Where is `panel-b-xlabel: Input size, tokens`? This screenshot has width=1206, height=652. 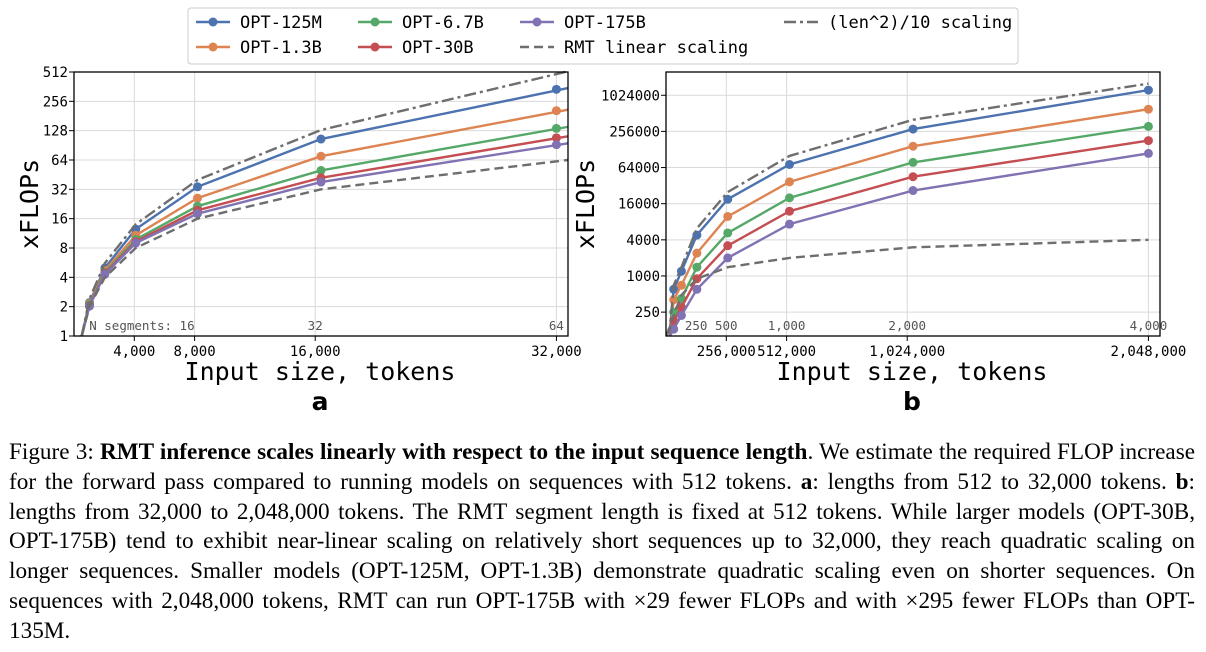 panel-b-xlabel: Input size, tokens is located at coordinates (912, 371).